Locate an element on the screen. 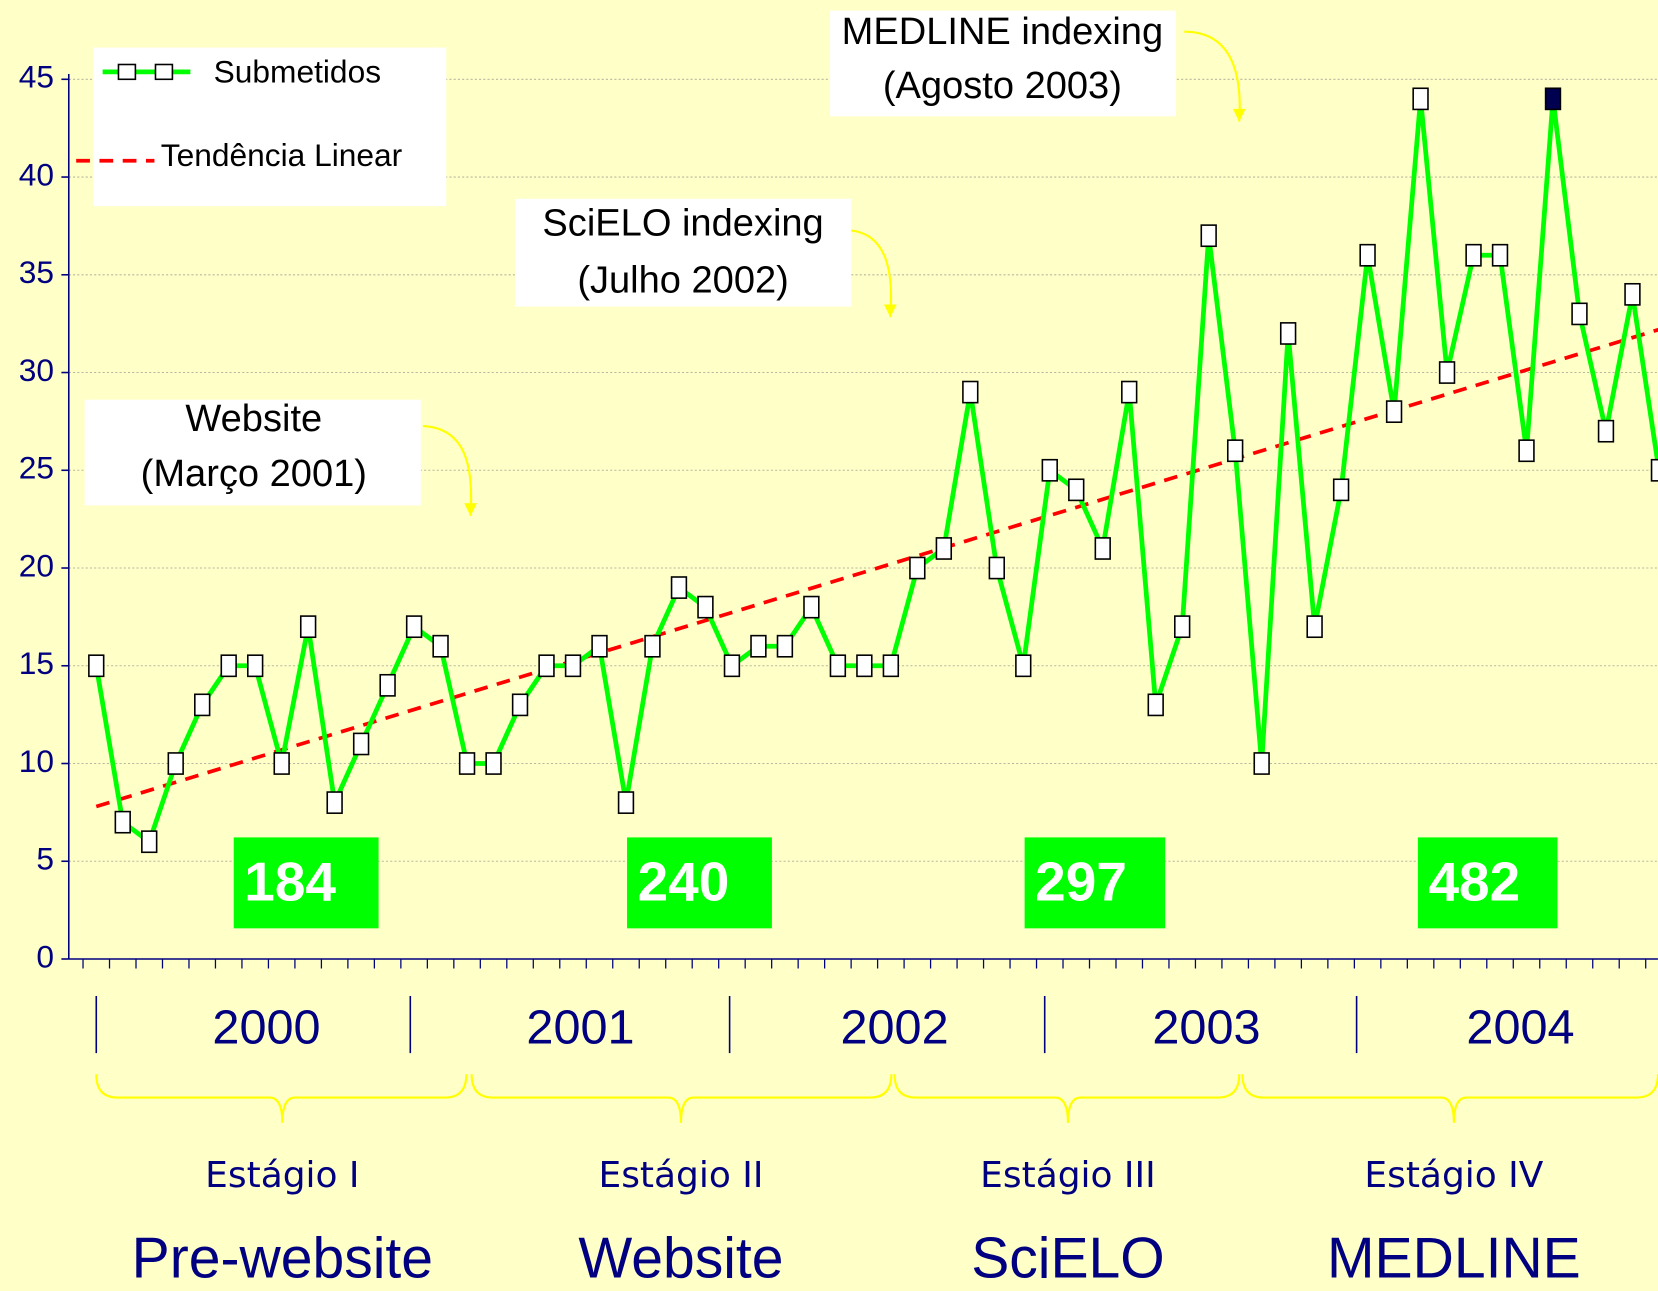 This screenshot has height=1291, width=1658. annotation-text: MEDLINE indexing is located at coordinates (1002, 32).